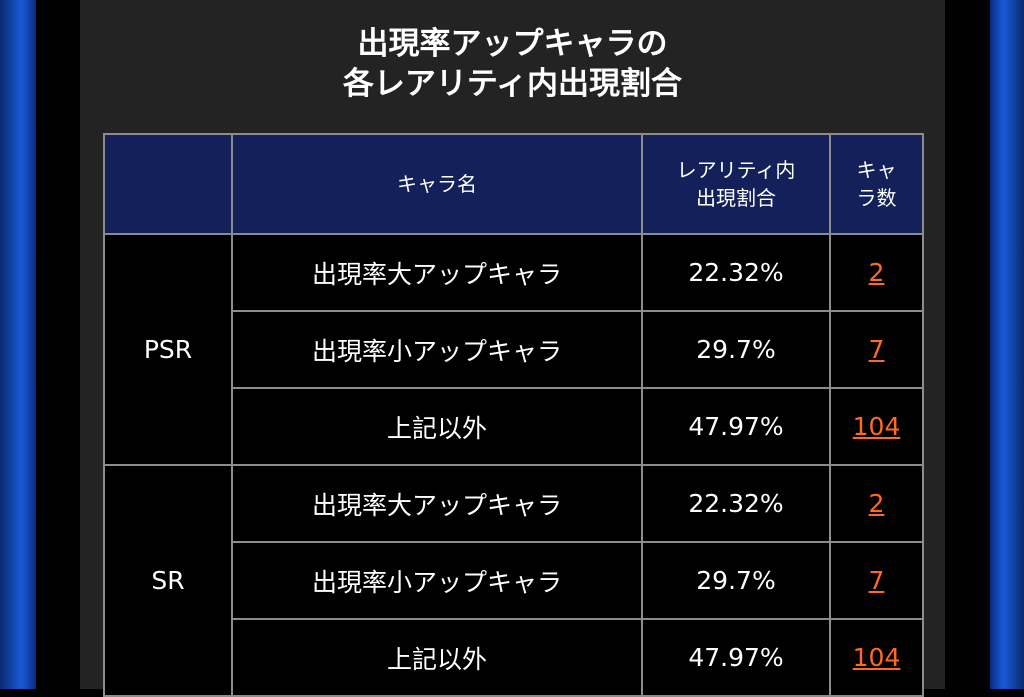  Describe the element at coordinates (736, 198) in the screenshot. I see `header-line: 出現割合` at that location.